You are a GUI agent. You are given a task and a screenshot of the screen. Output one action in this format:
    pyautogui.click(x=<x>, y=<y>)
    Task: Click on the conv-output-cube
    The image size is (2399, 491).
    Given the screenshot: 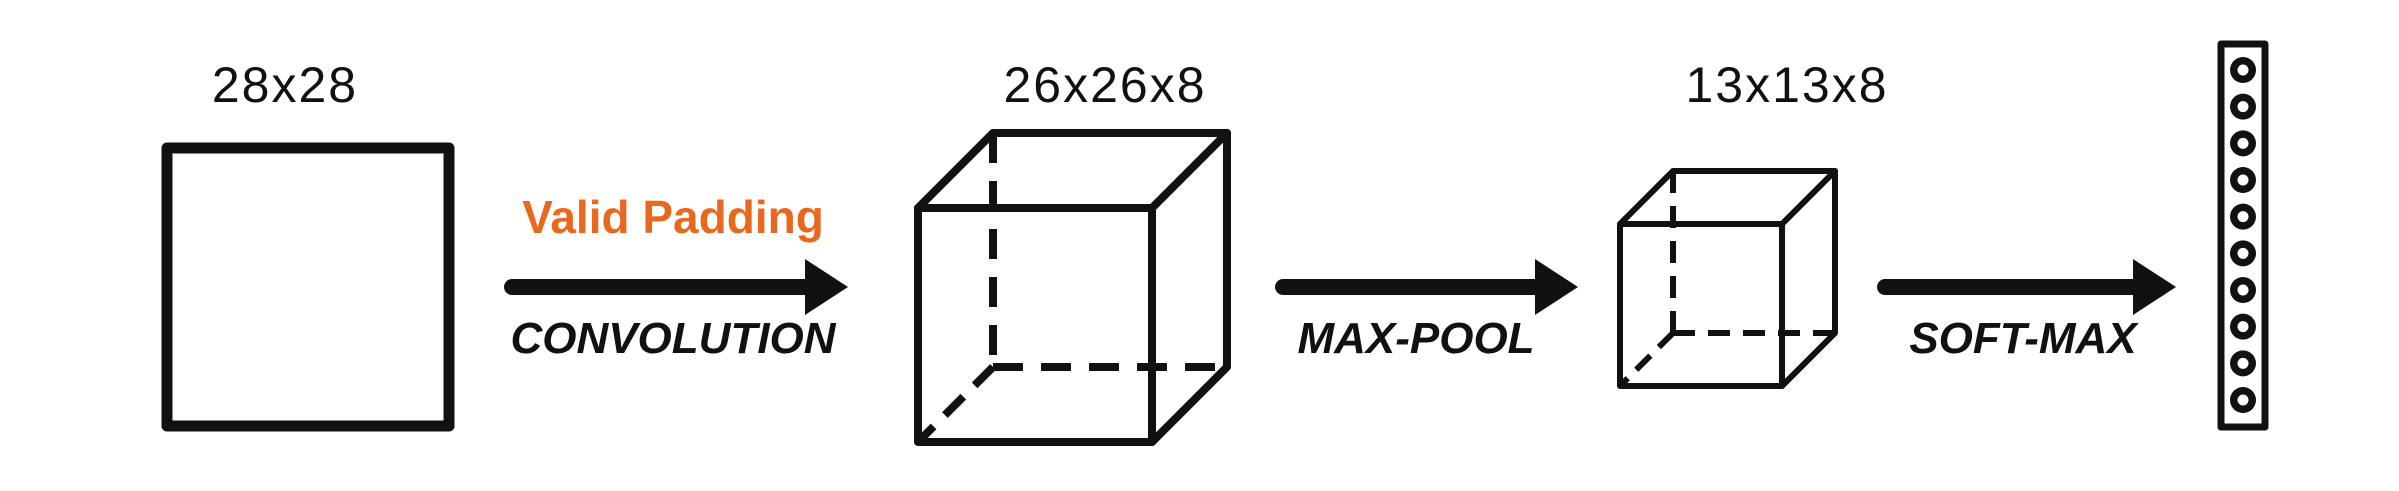 What is the action you would take?
    pyautogui.click(x=1072, y=287)
    